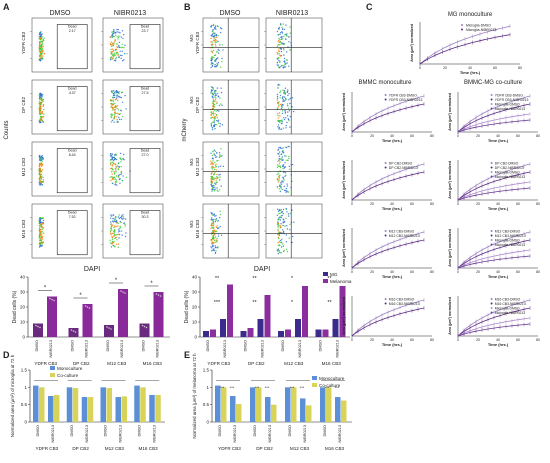 The width and height of the screenshot is (550, 463). I want to click on chart-d-bar-label: NIBR0213, so click(154, 434).